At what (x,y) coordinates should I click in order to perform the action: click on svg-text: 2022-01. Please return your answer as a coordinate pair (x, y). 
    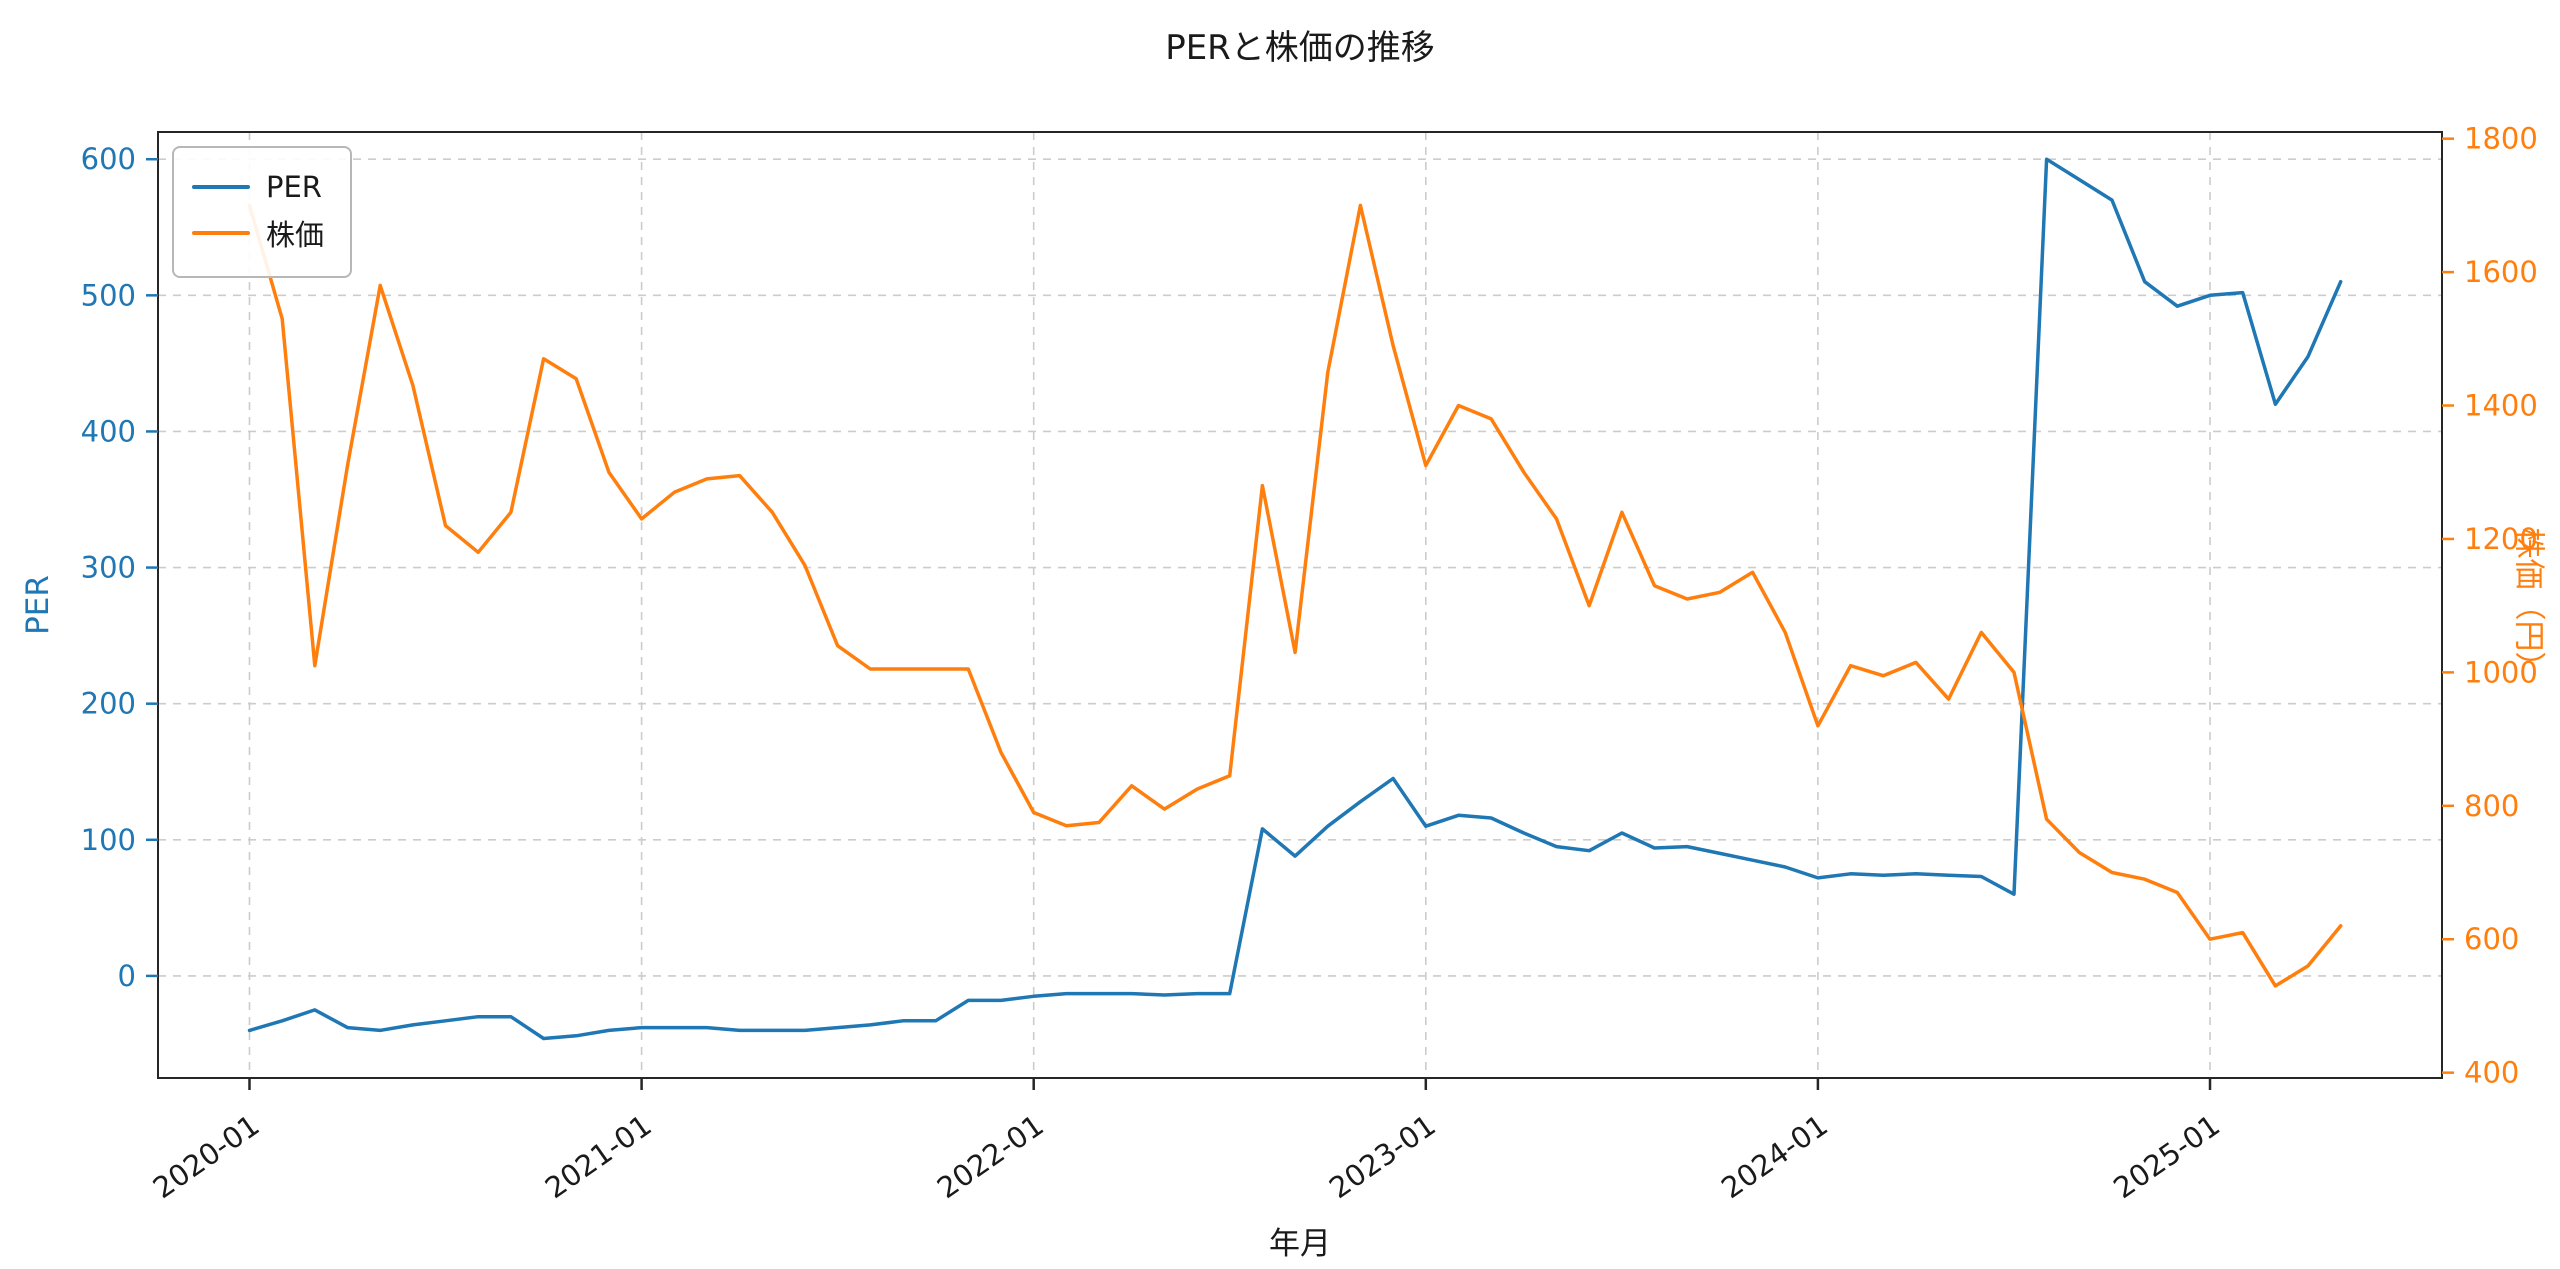
    Looking at the image, I should click on (990, 1156).